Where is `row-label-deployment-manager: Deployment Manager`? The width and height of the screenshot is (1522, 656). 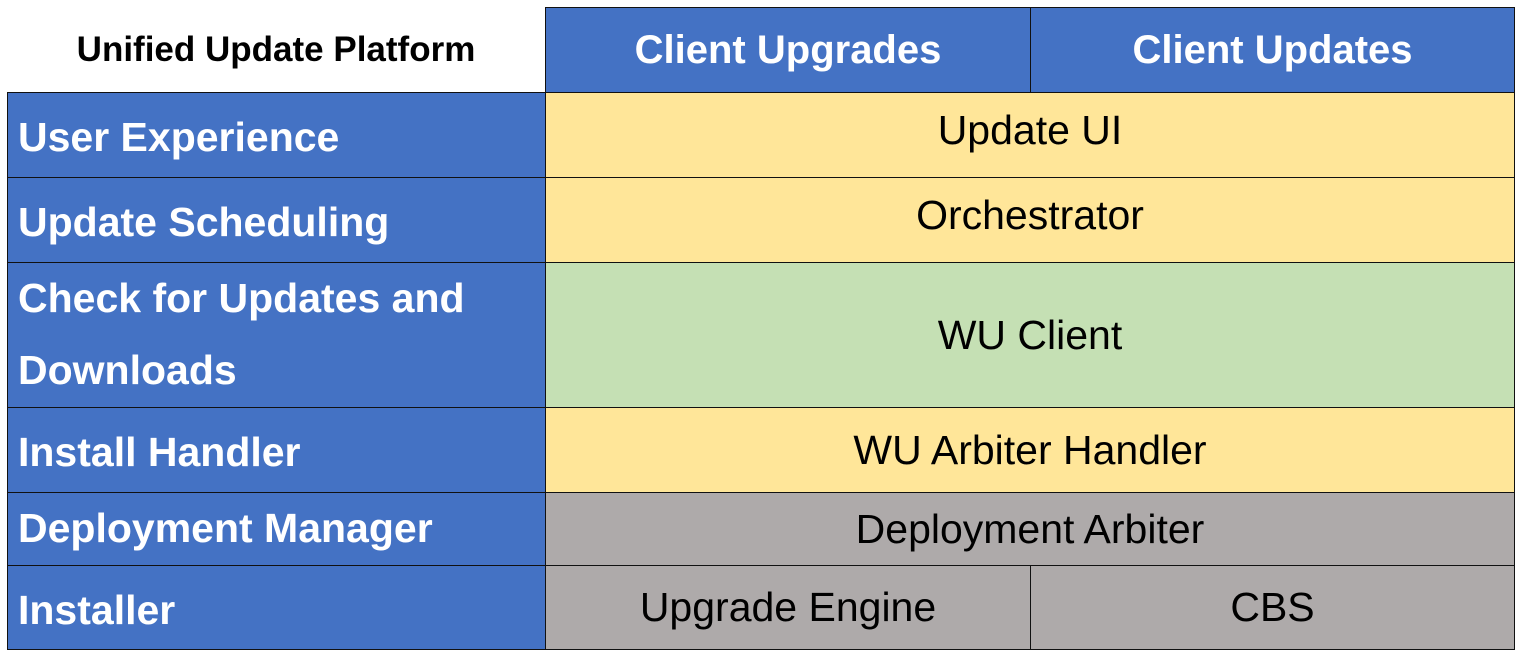
row-label-deployment-manager: Deployment Manager is located at coordinates (276, 529).